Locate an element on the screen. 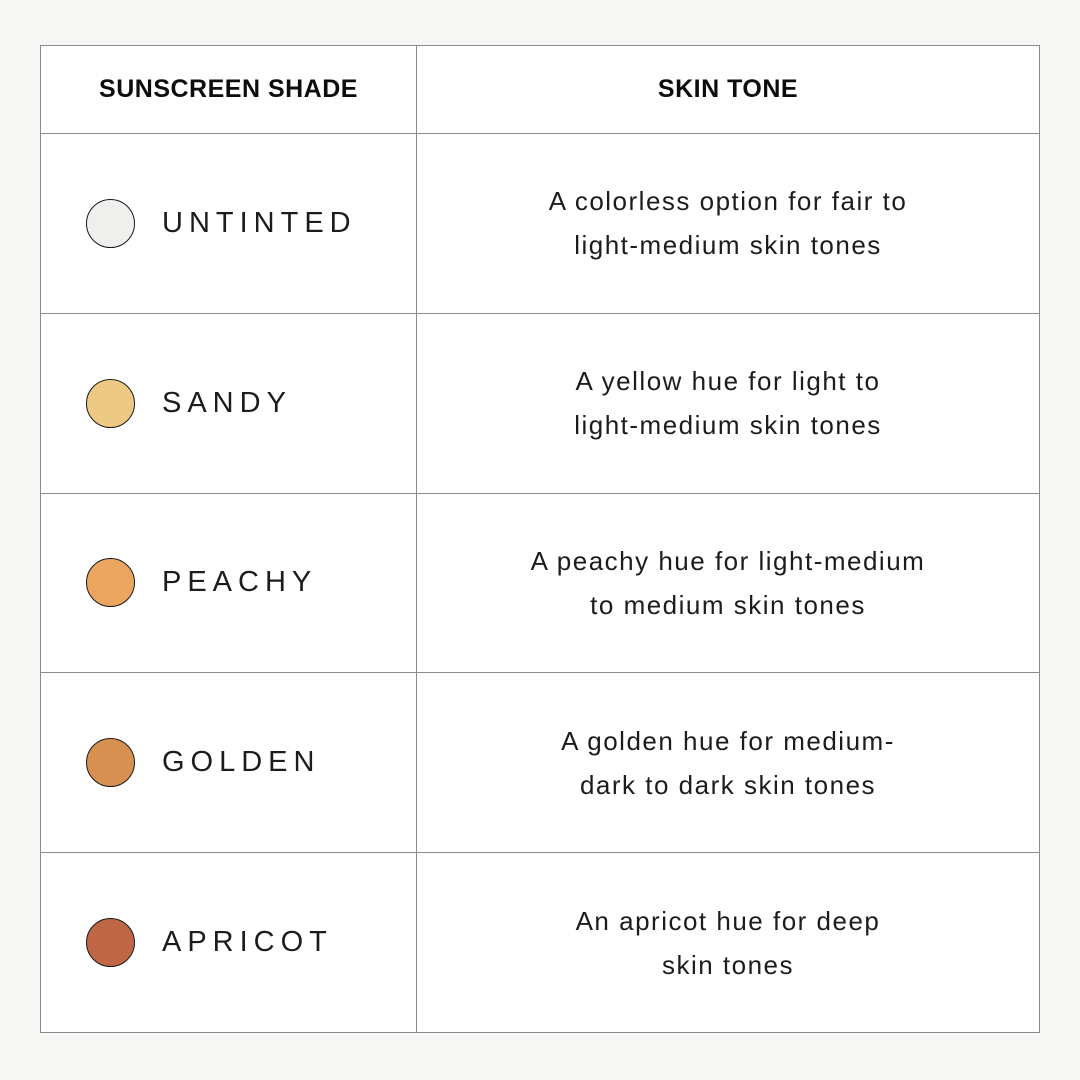 The image size is (1080, 1080). shade-cell: UNTINTED is located at coordinates (229, 223).